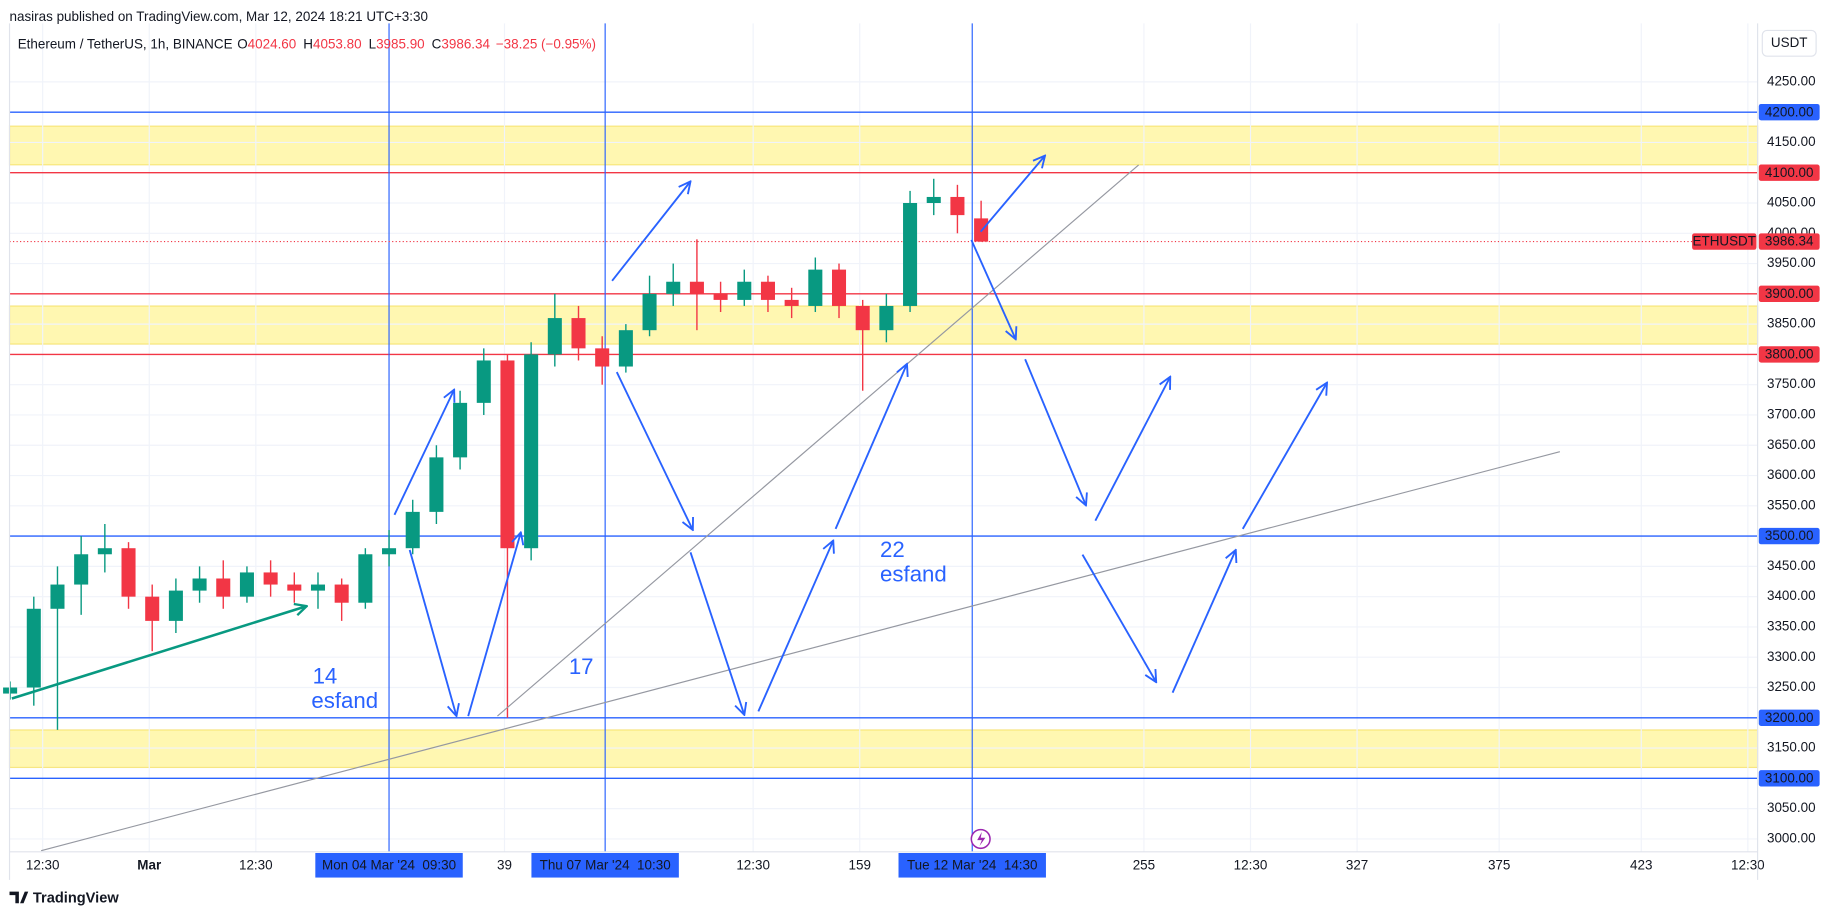 The width and height of the screenshot is (1835, 915). I want to click on time-marker-label: Mon 04 Mar '24 09:30, so click(389, 864).